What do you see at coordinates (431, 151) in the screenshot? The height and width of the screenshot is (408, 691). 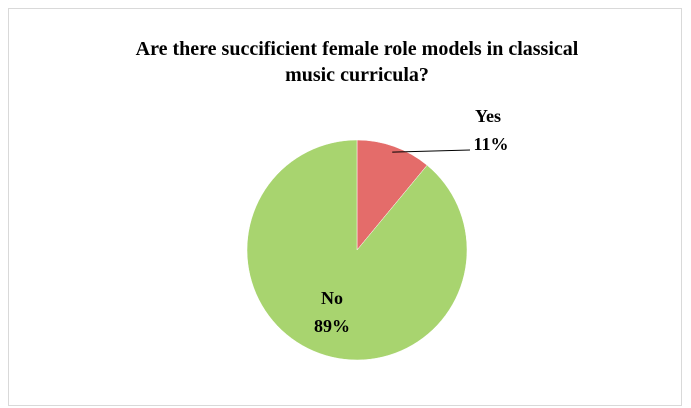 I see `slice-yes-leader-line` at bounding box center [431, 151].